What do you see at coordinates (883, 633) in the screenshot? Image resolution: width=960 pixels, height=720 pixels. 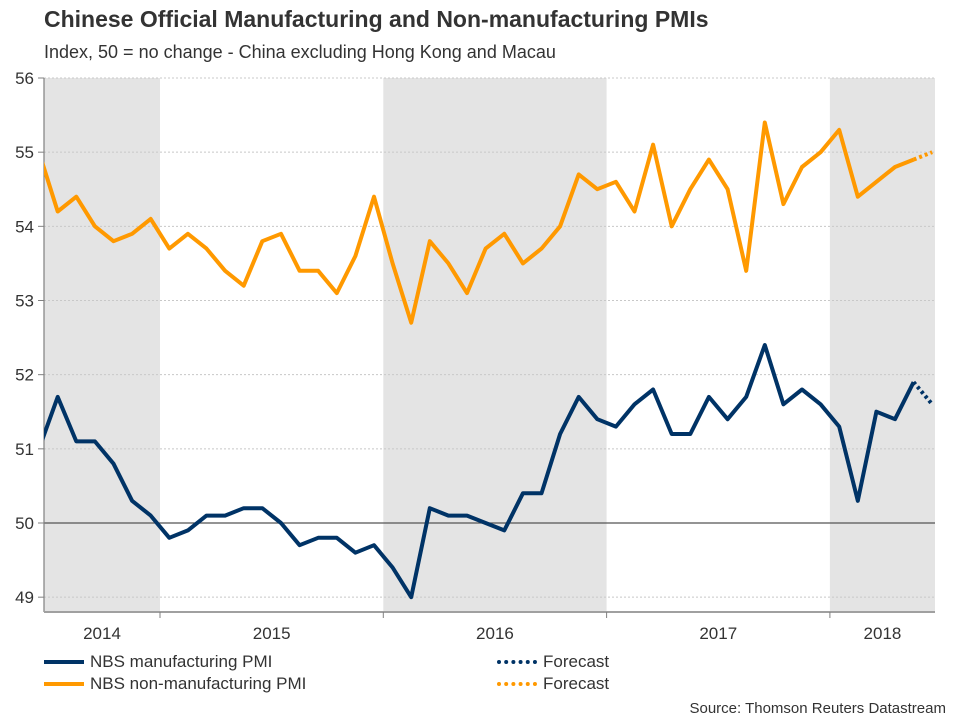 I see `x-tick-label-2018: 2018` at bounding box center [883, 633].